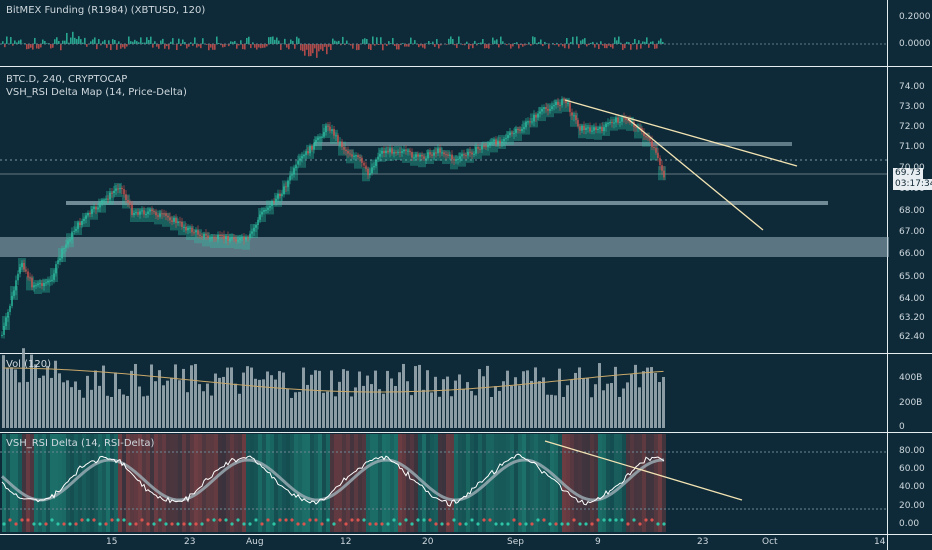 This screenshot has height=550, width=932. Describe the element at coordinates (912, 87) in the screenshot. I see `price-tick: 74.00` at that location.